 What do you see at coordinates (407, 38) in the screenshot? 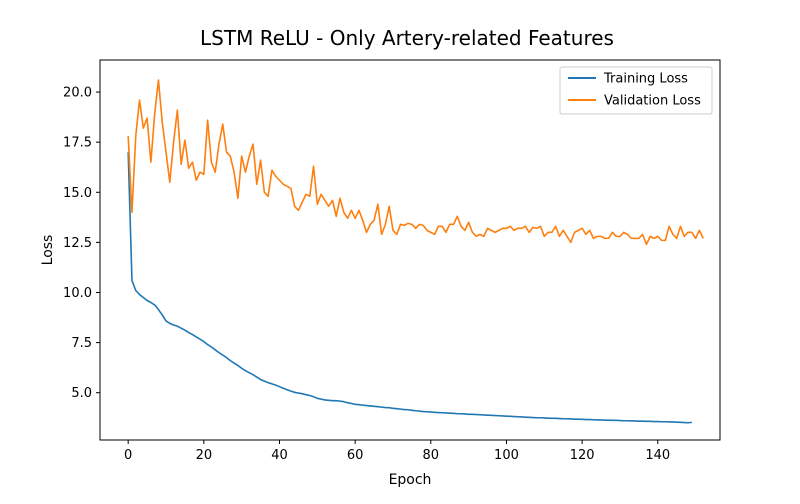
I see `chart-title: LSTM ReLU - Only Artery-related Features` at bounding box center [407, 38].